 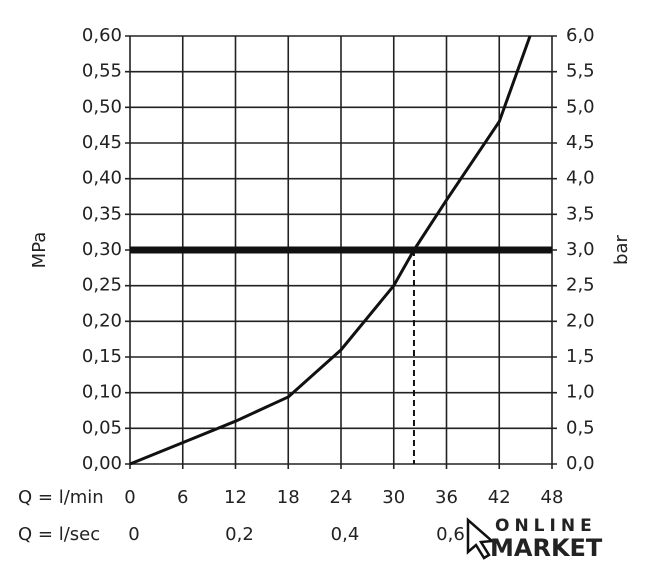 What do you see at coordinates (39, 250) in the screenshot?
I see `y-axis-title: MPa` at bounding box center [39, 250].